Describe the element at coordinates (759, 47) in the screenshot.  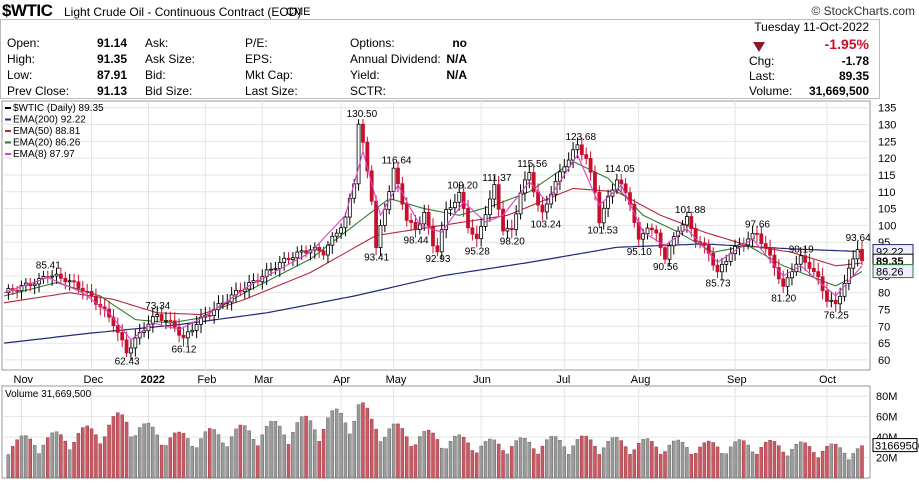
I see `down-arrow-icon` at that location.